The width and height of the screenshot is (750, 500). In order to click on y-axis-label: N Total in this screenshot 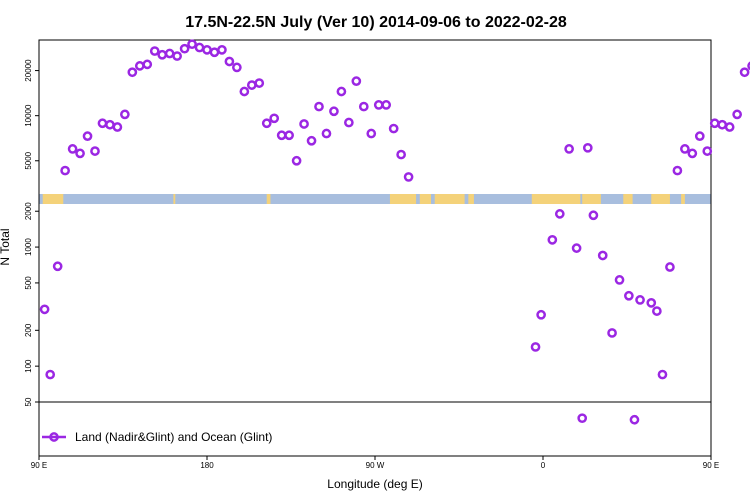, I will do `click(6, 246)`.